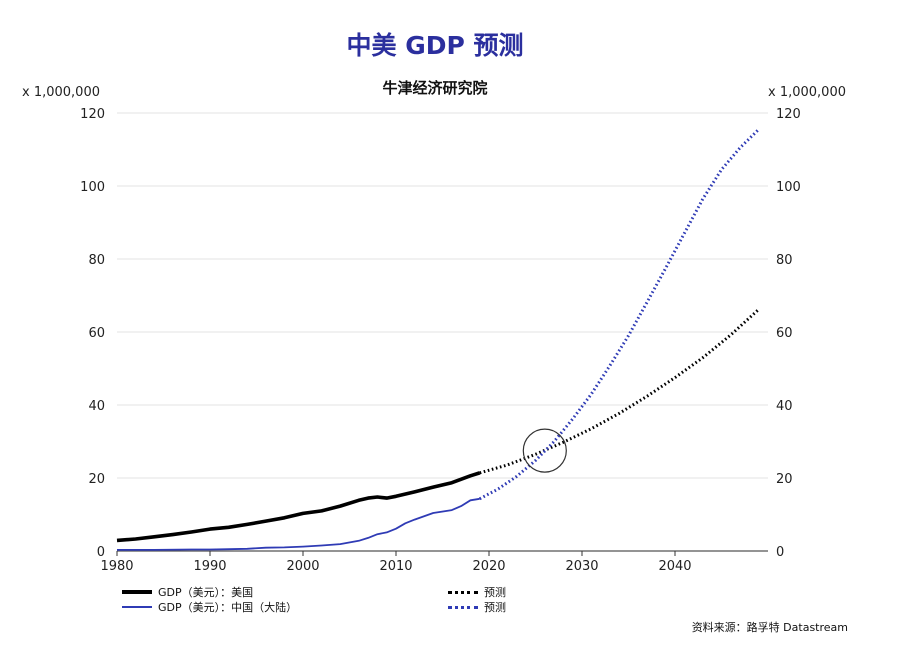  Describe the element at coordinates (788, 187) in the screenshot. I see `y-tick-right-100: 100` at that location.